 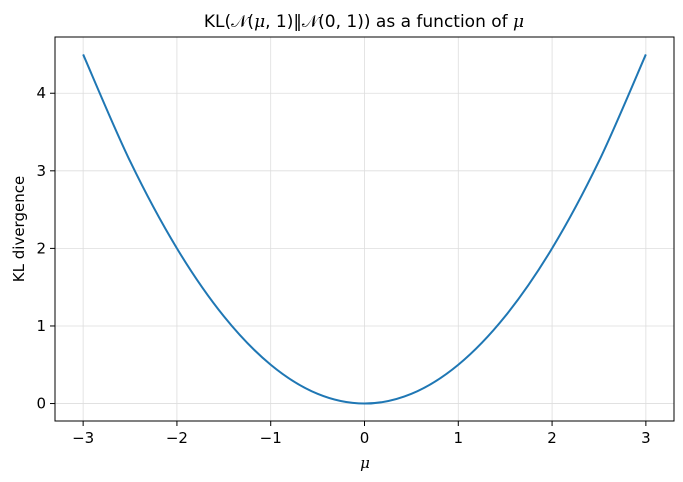 I want to click on title-prefix: KL(𝒩(, so click(x=229, y=22).